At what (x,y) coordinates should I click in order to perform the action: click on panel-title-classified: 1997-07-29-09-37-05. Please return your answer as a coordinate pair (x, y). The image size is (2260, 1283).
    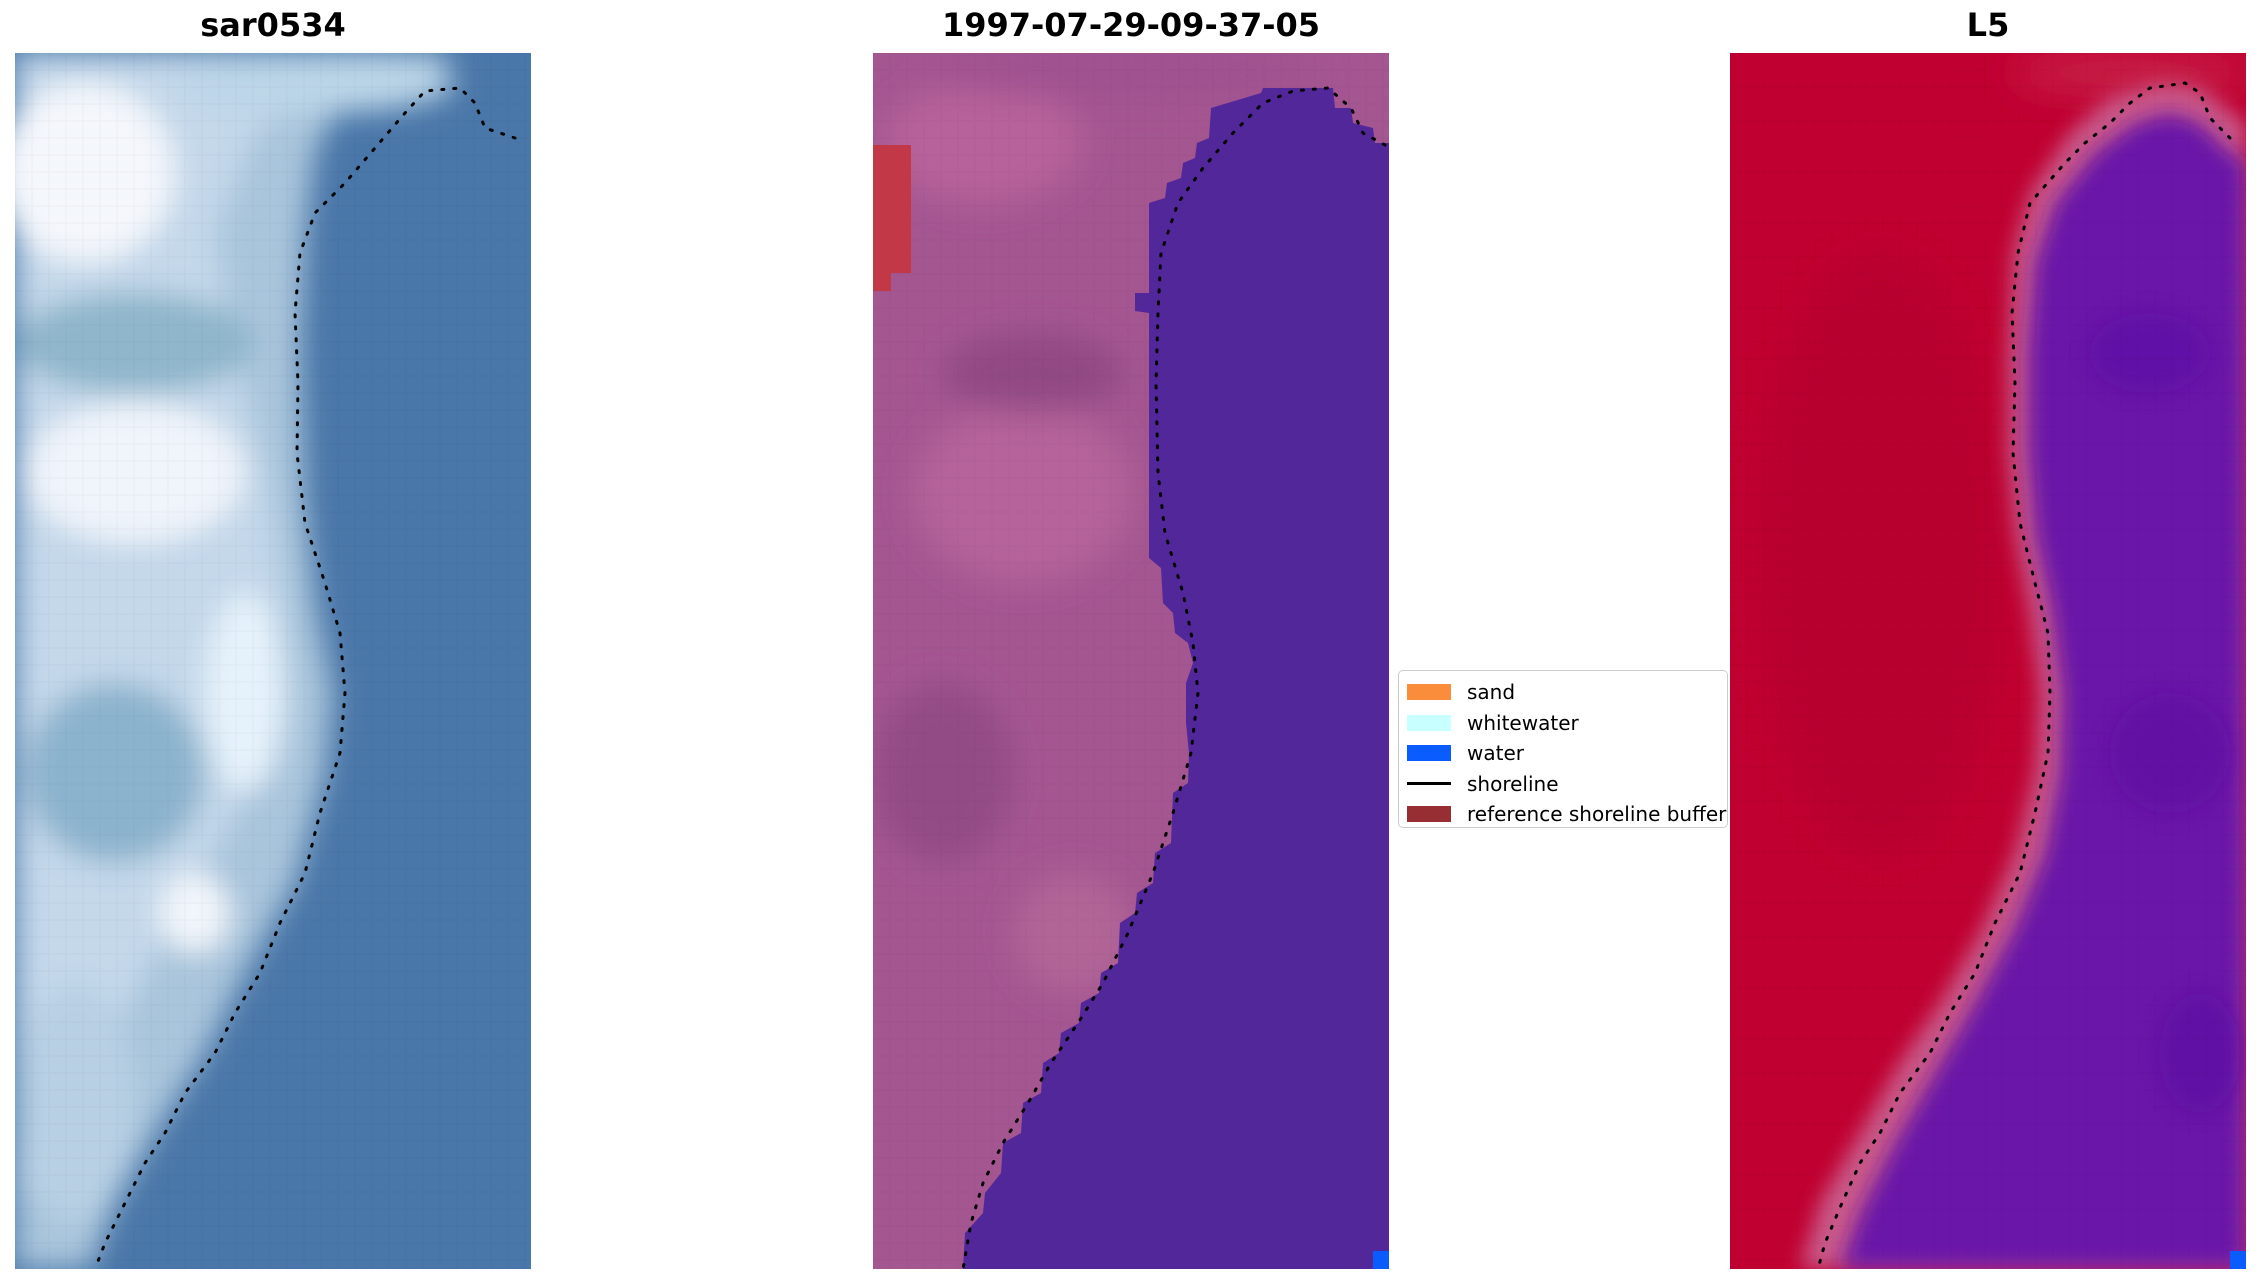
    Looking at the image, I should click on (1131, 25).